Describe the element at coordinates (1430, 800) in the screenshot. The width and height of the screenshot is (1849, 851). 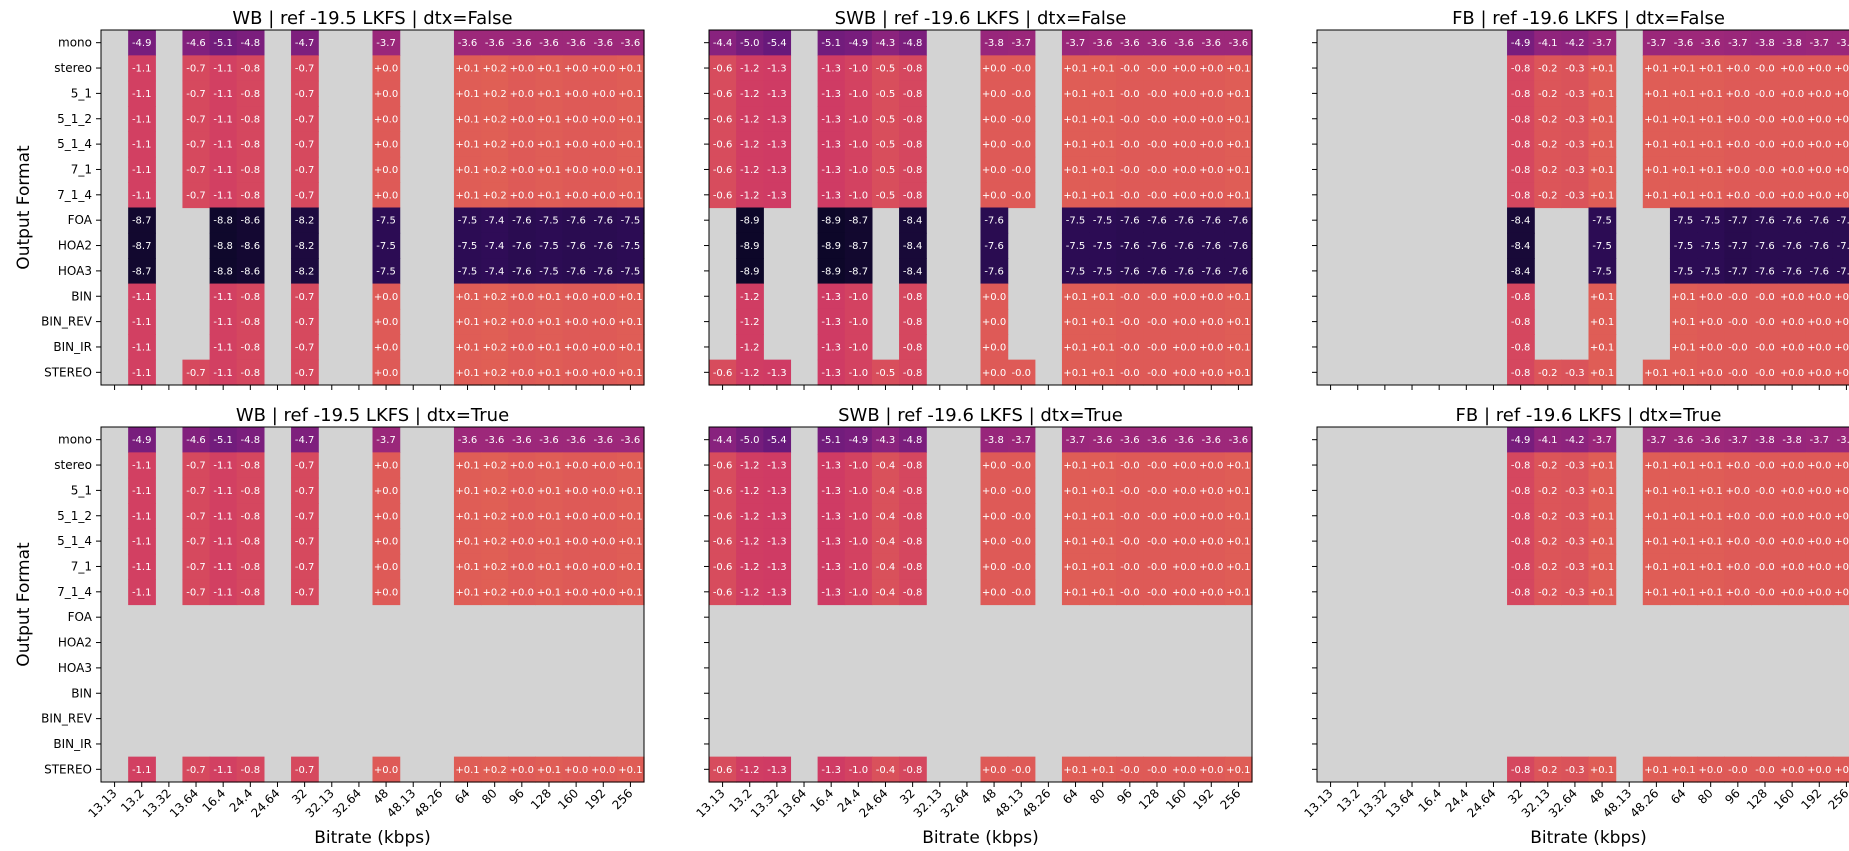
I see `x-tick-label: 16.4` at that location.